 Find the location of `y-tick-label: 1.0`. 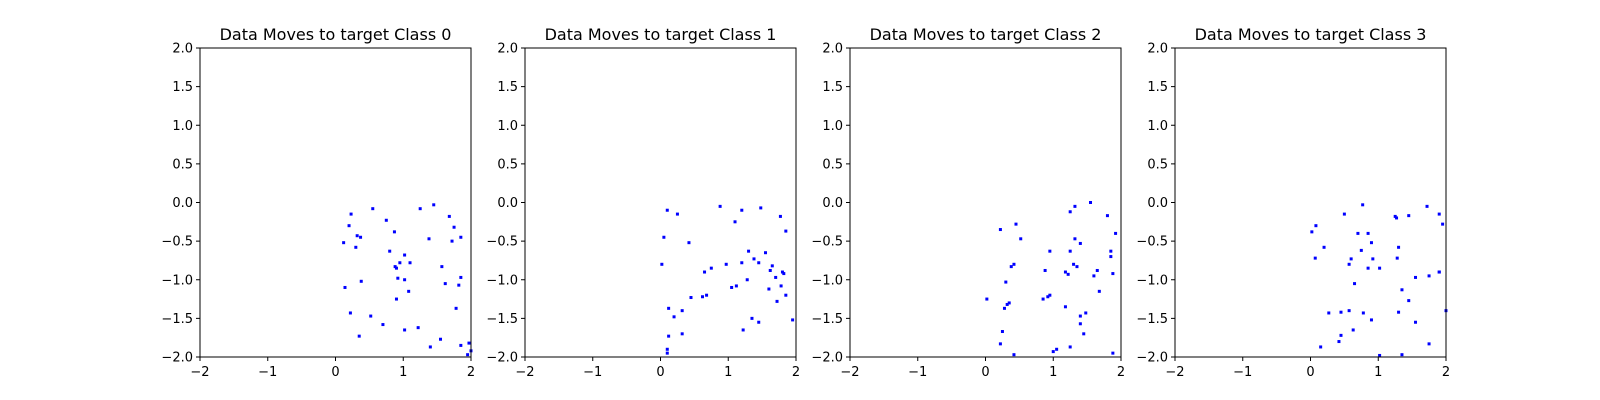

y-tick-label: 1.0 is located at coordinates (507, 126).